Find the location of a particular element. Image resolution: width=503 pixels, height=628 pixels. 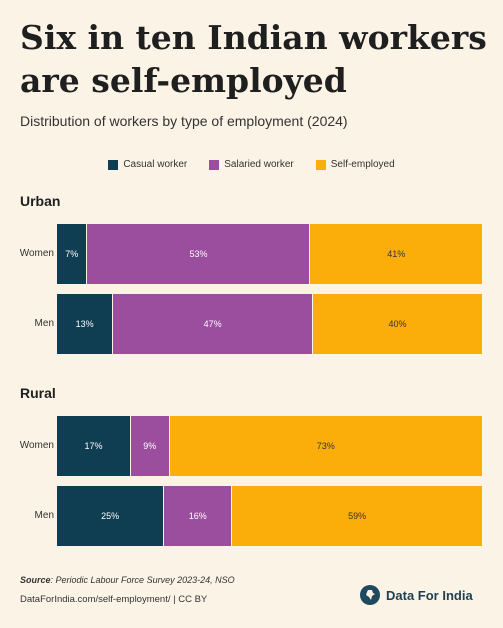

india-map-icon is located at coordinates (370, 595).